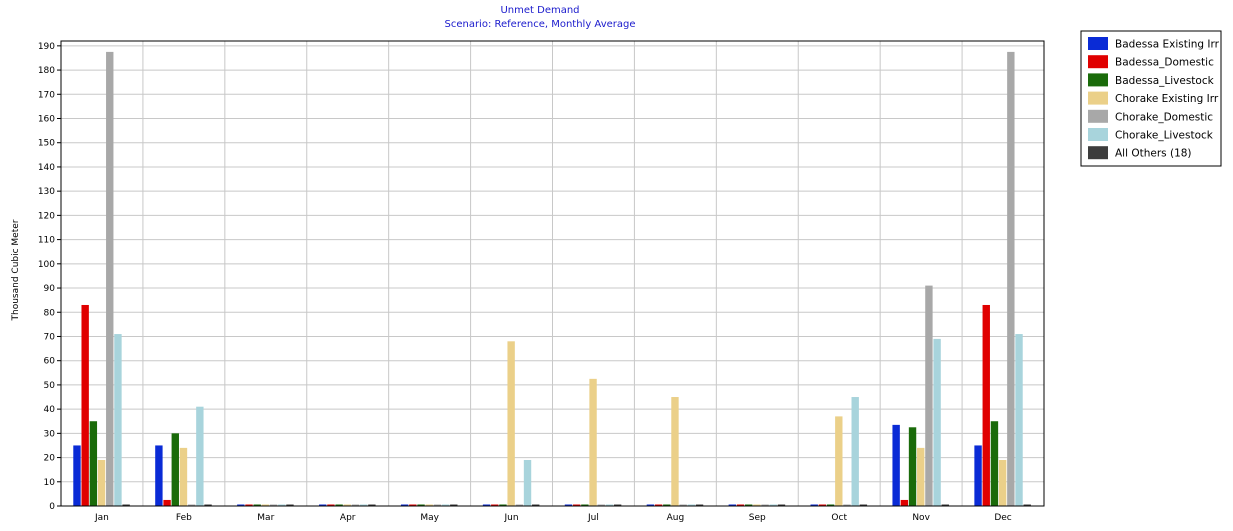  Describe the element at coordinates (1164, 63) in the screenshot. I see `legend-label: Badessa_Domestic` at that location.